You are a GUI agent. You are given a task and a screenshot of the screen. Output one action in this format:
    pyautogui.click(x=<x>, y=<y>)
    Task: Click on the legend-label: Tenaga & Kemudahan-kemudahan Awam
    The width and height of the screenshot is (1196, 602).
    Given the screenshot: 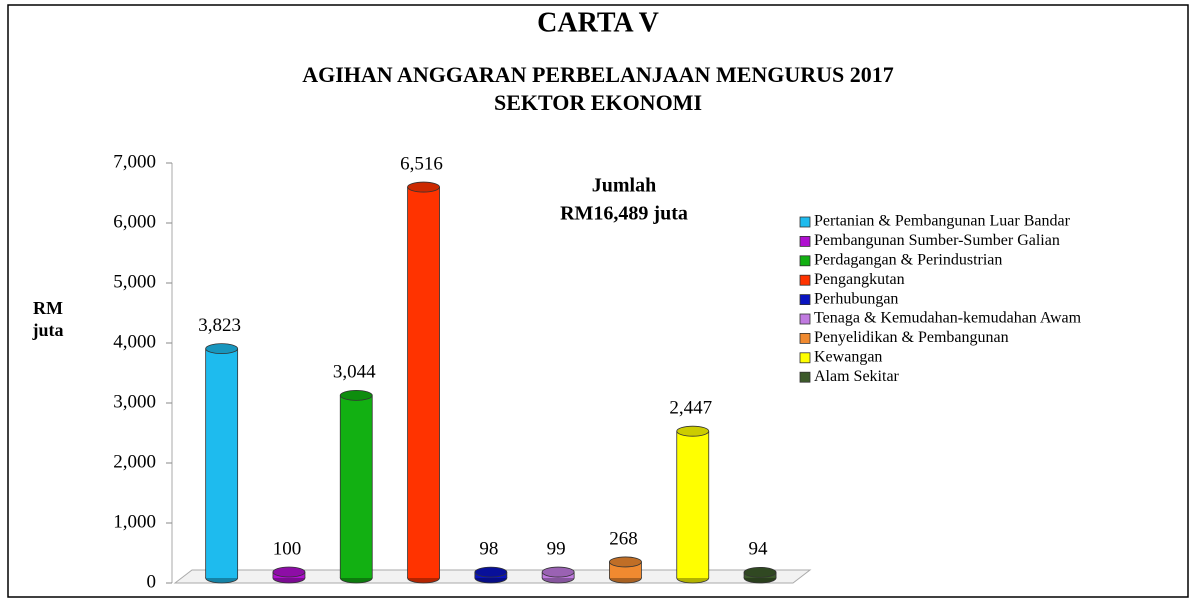 What is the action you would take?
    pyautogui.click(x=948, y=318)
    